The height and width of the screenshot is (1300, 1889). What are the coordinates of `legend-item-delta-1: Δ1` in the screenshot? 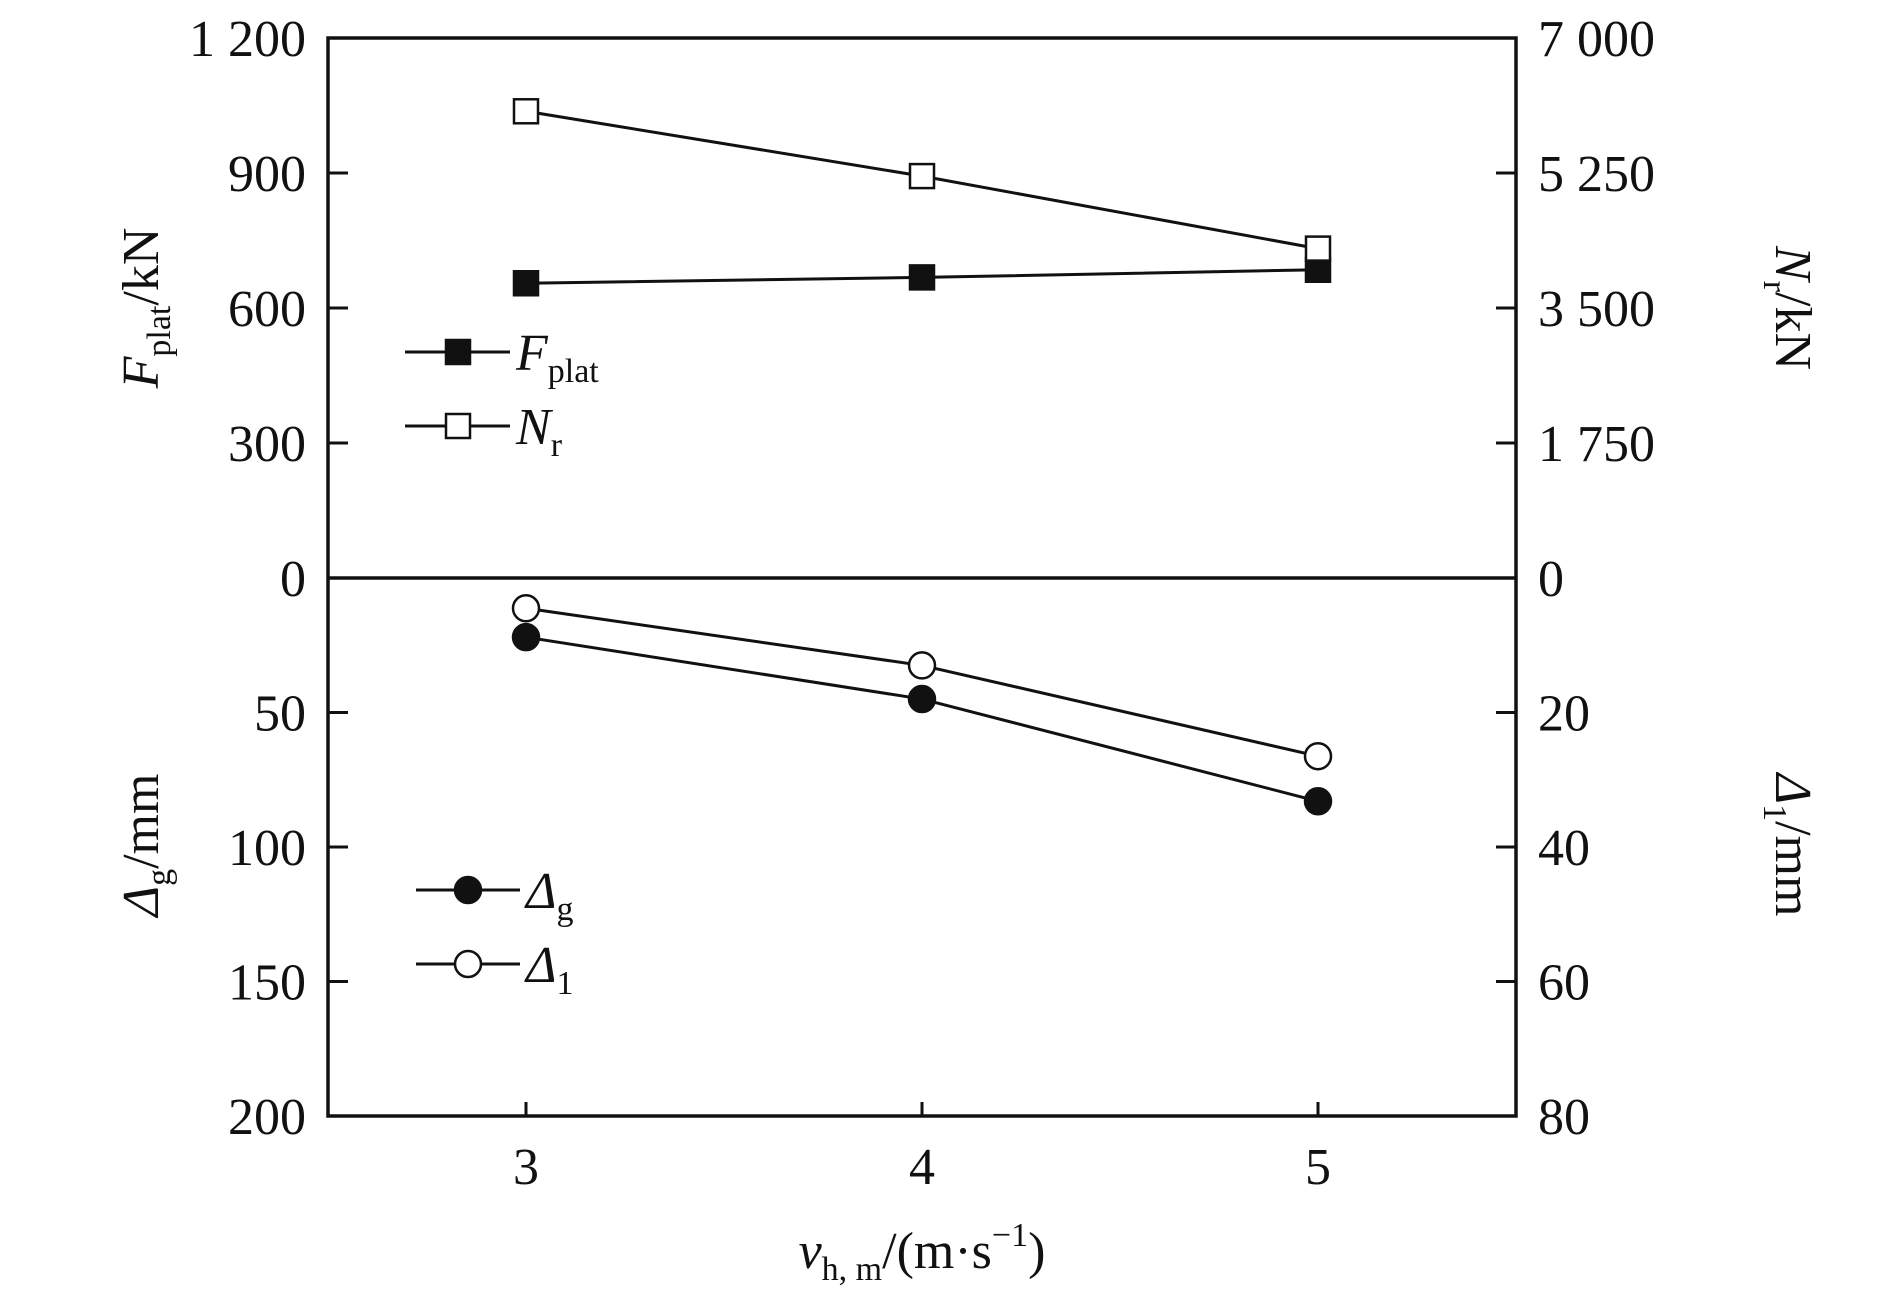 It's located at (495, 969).